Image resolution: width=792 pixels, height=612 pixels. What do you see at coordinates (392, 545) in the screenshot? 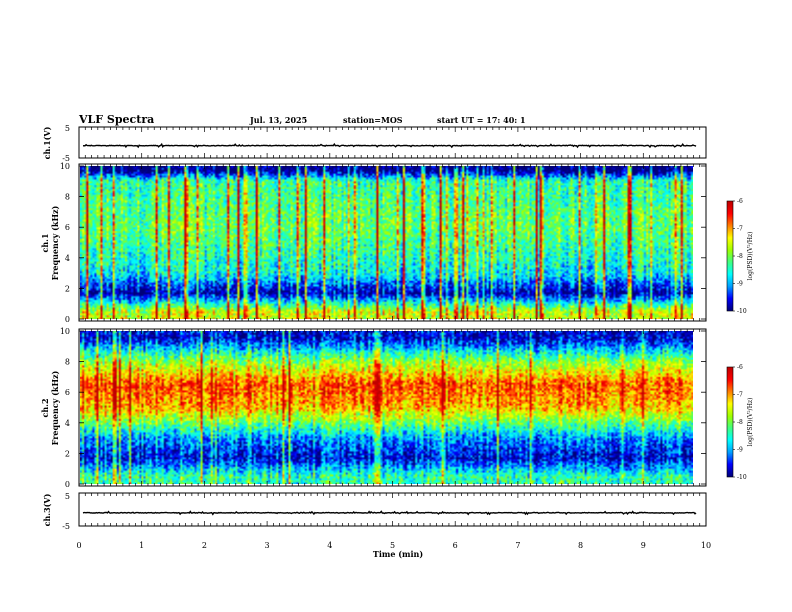
I see `time-tick-label: 5` at bounding box center [392, 545].